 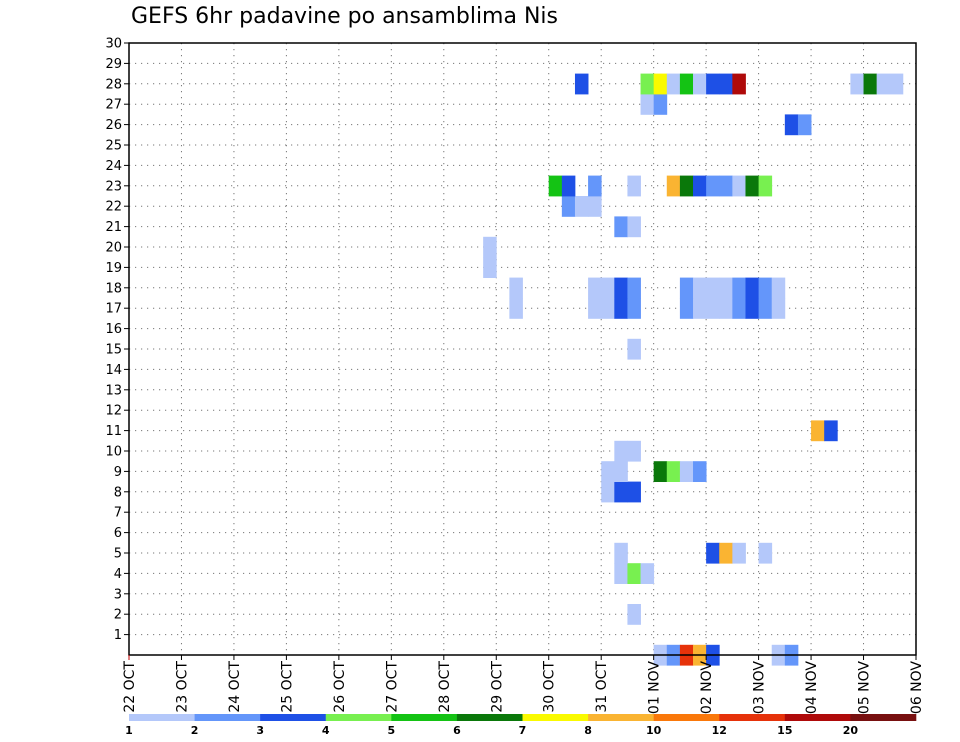 What do you see at coordinates (113, 186) in the screenshot?
I see `y-tick-label: 23` at bounding box center [113, 186].